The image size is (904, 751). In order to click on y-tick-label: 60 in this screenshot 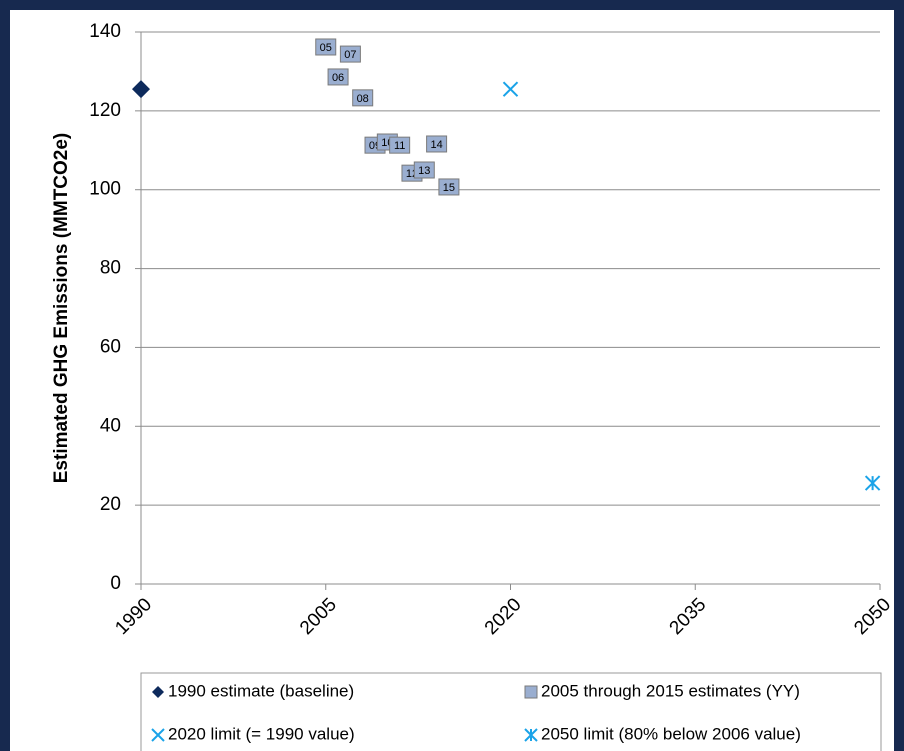, I will do `click(110, 346)`.